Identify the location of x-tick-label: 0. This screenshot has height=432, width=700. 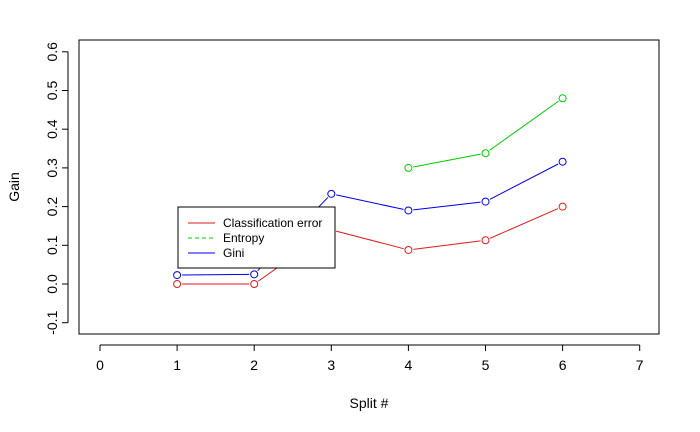
(100, 365).